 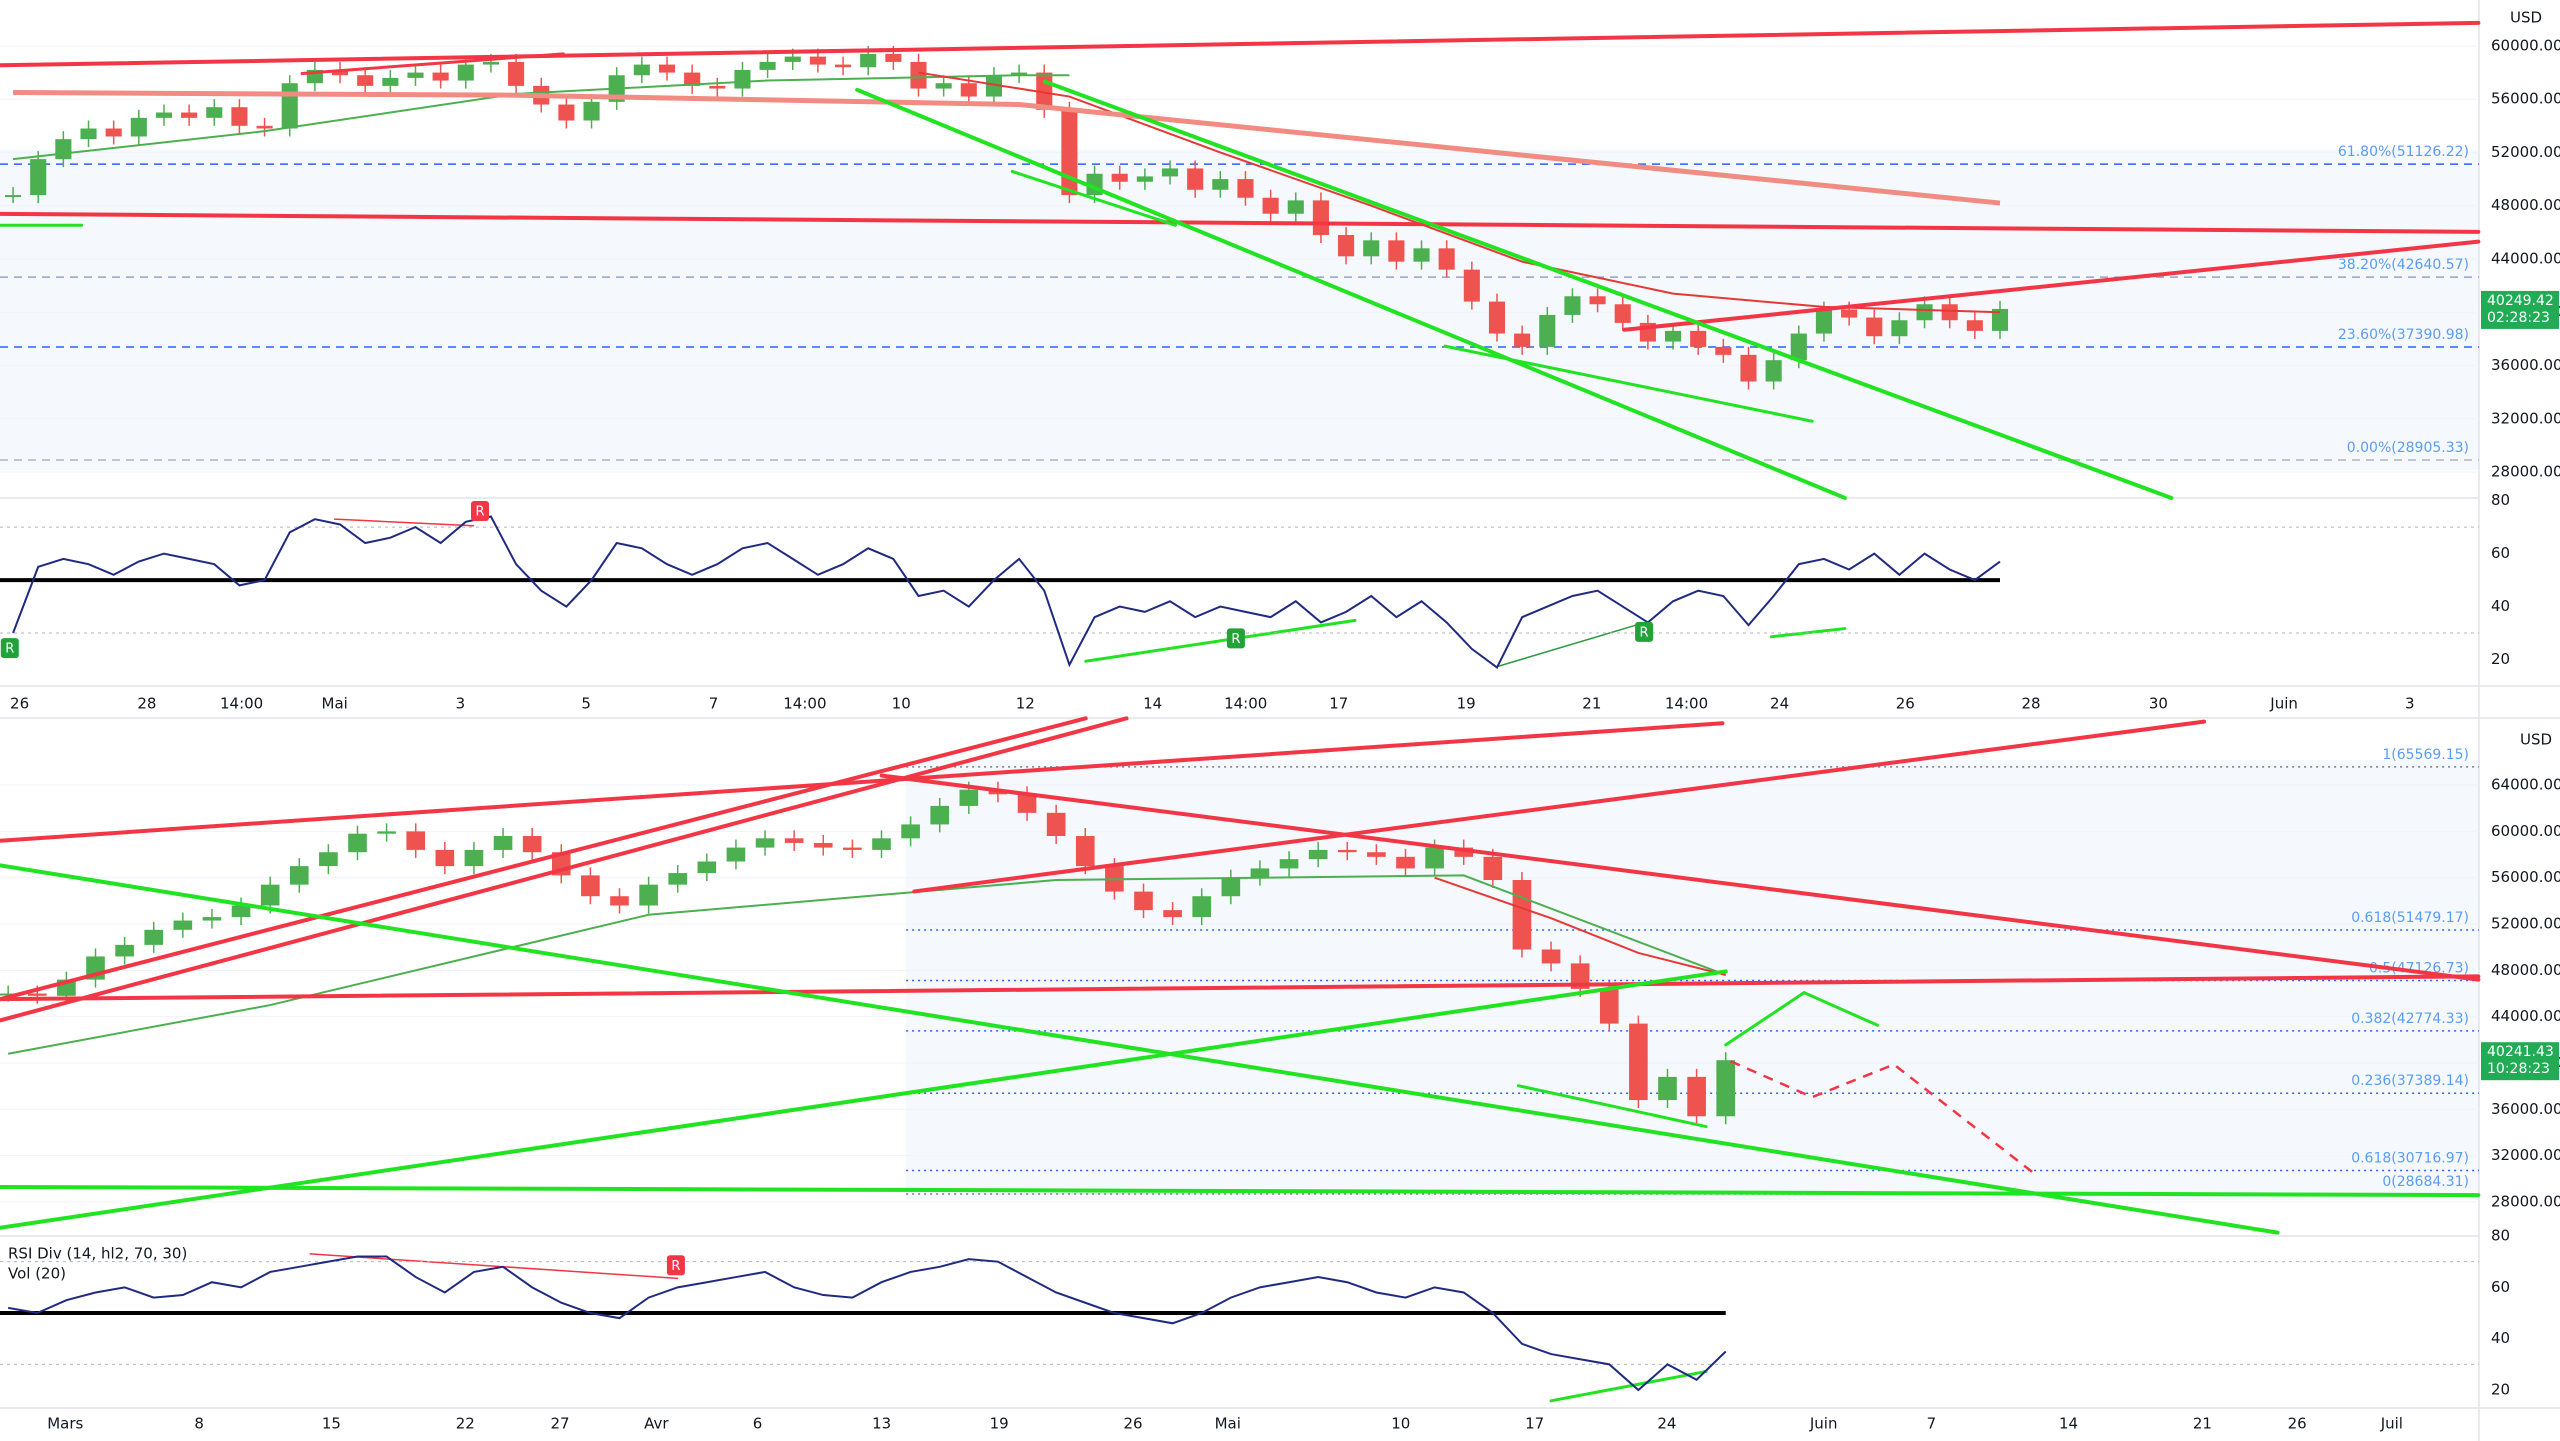 What do you see at coordinates (2410, 1019) in the screenshot?
I see `fib-label: 0.382(42774.33)` at bounding box center [2410, 1019].